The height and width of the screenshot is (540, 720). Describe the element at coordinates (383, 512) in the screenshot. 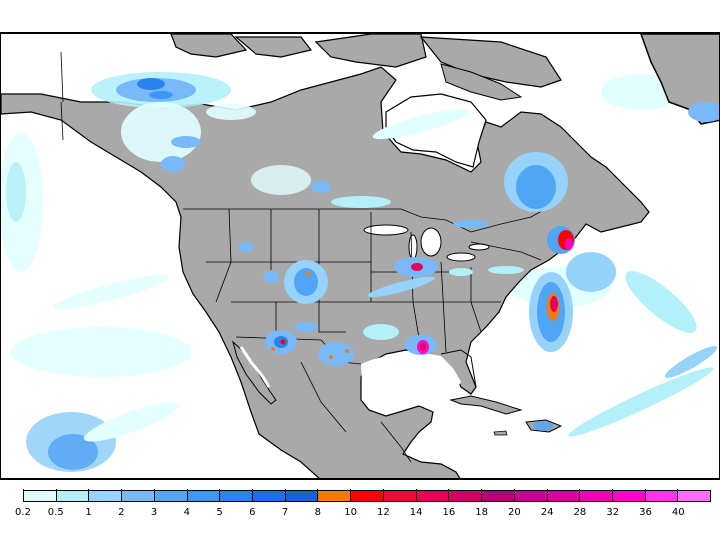

I see `colorbar-tick-label: 12` at that location.